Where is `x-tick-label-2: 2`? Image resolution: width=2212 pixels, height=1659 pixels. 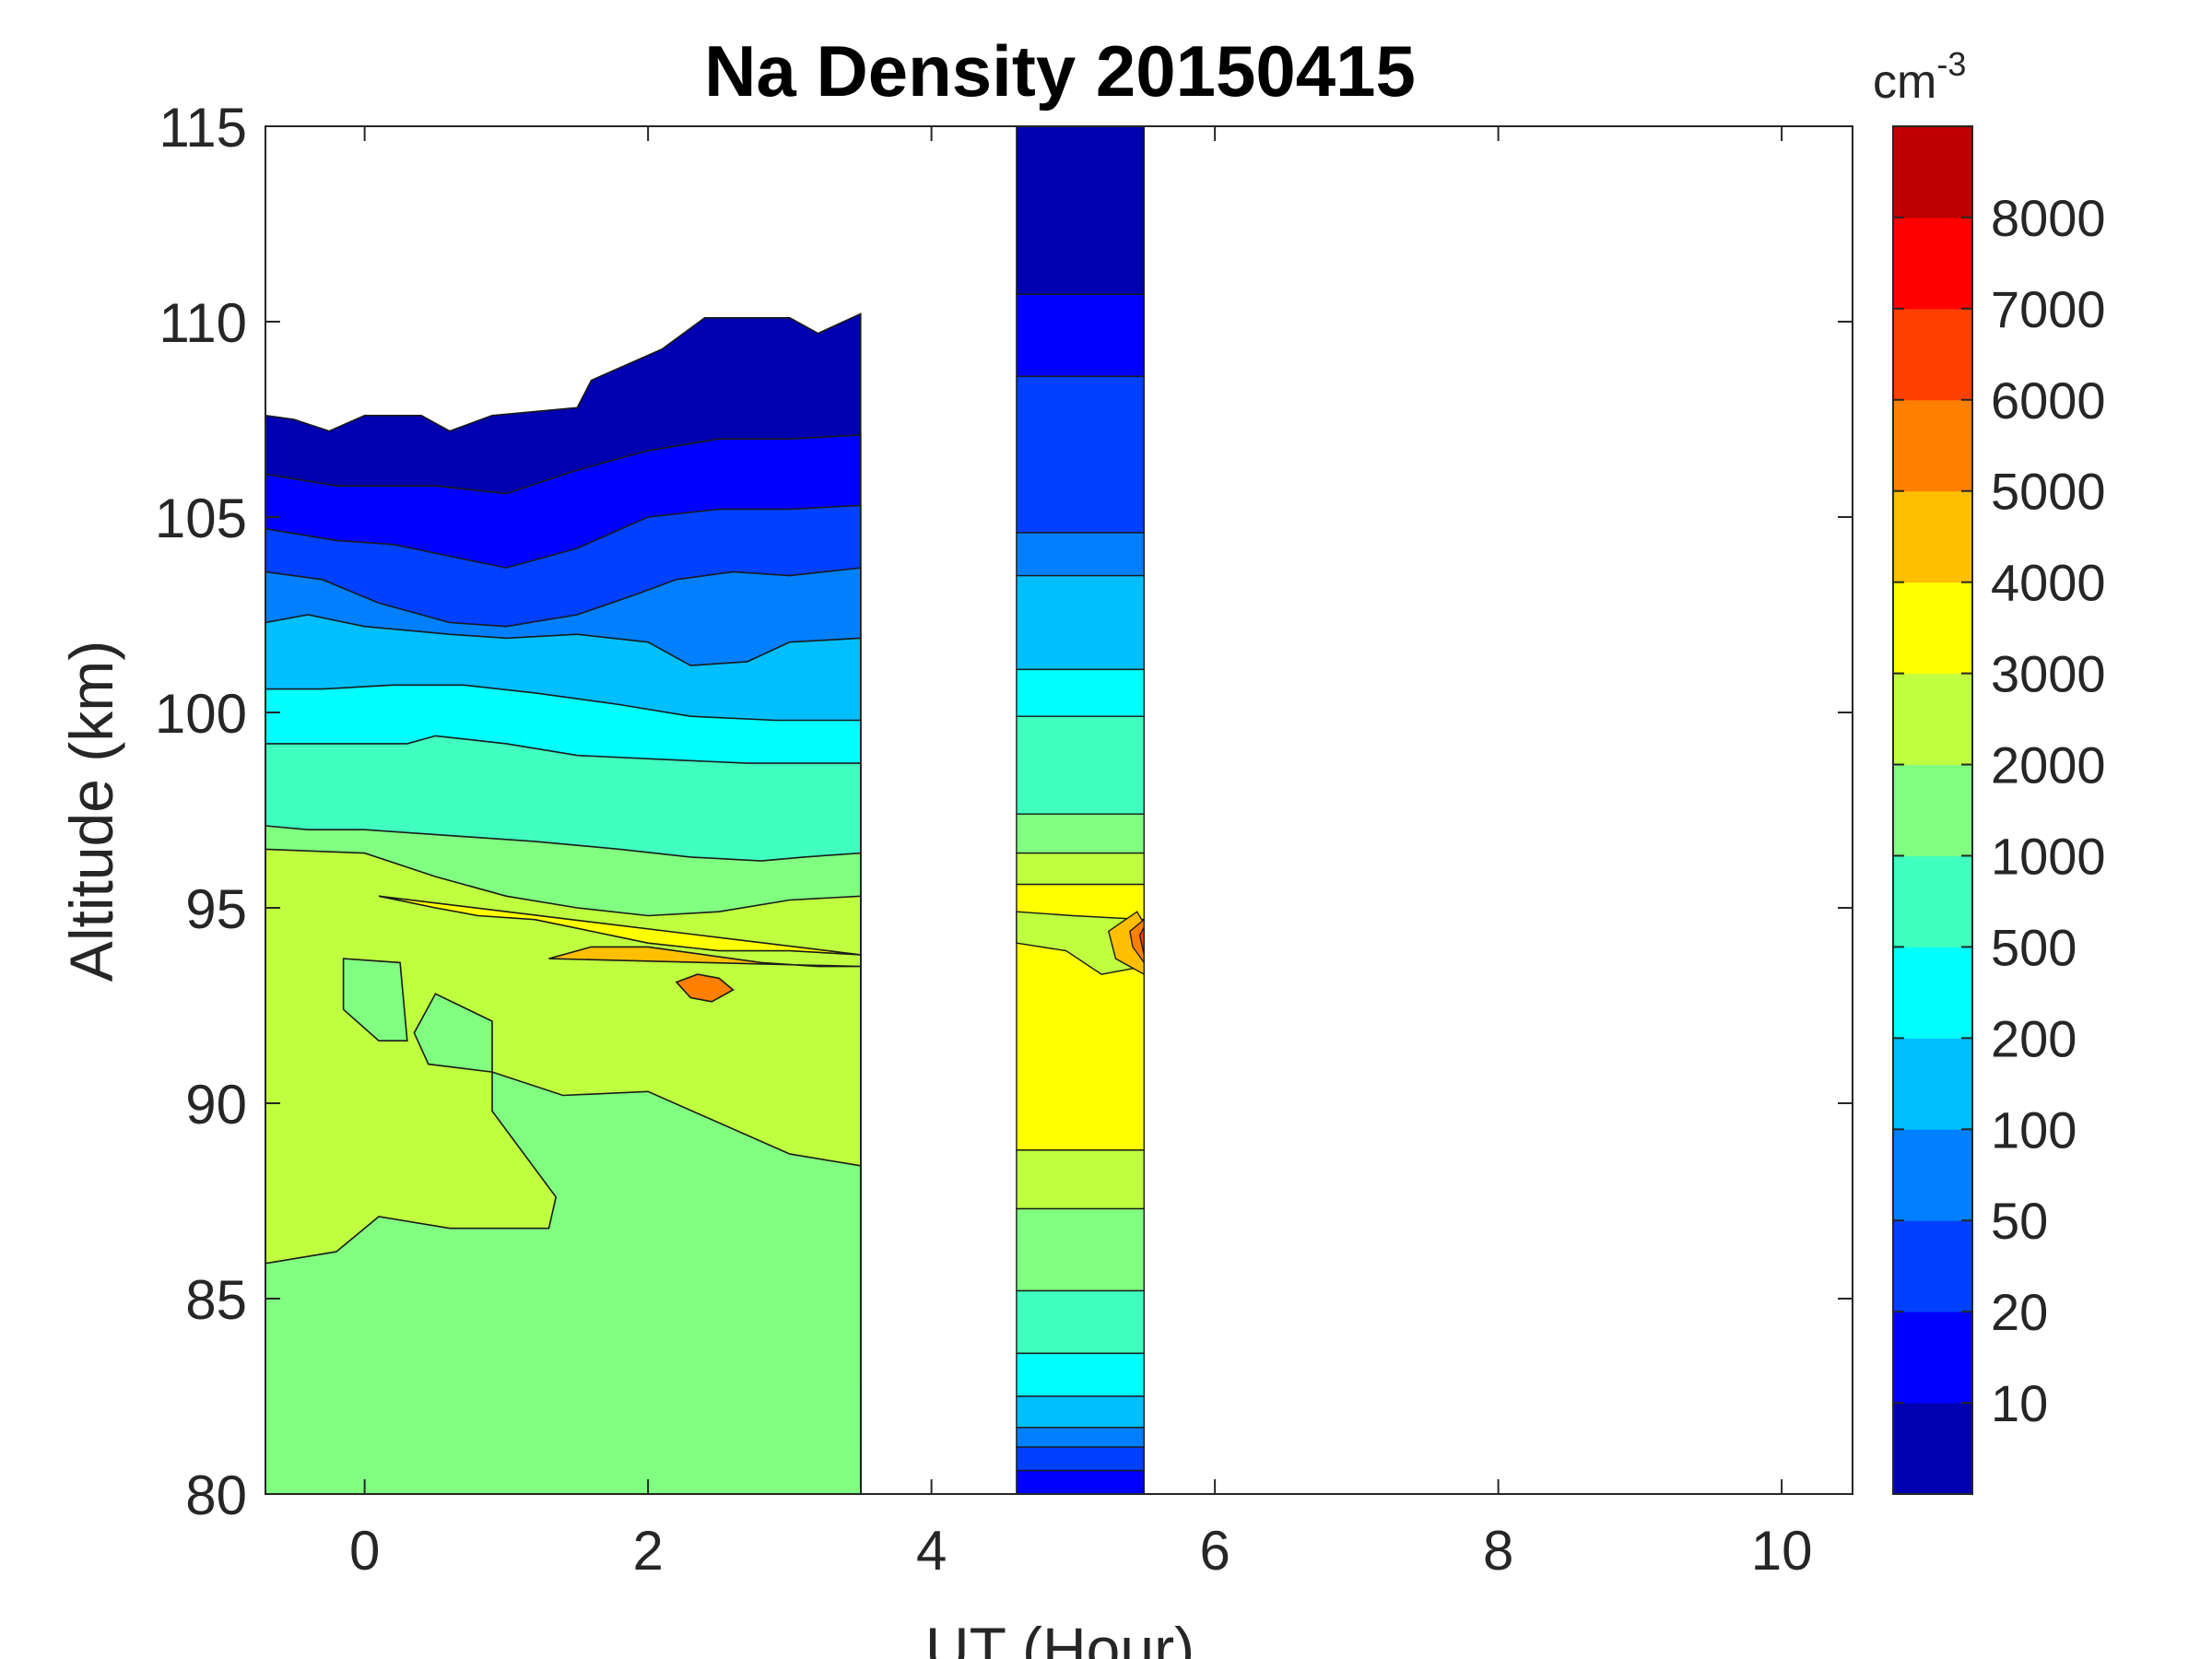
x-tick-label-2: 2 is located at coordinates (647, 1551).